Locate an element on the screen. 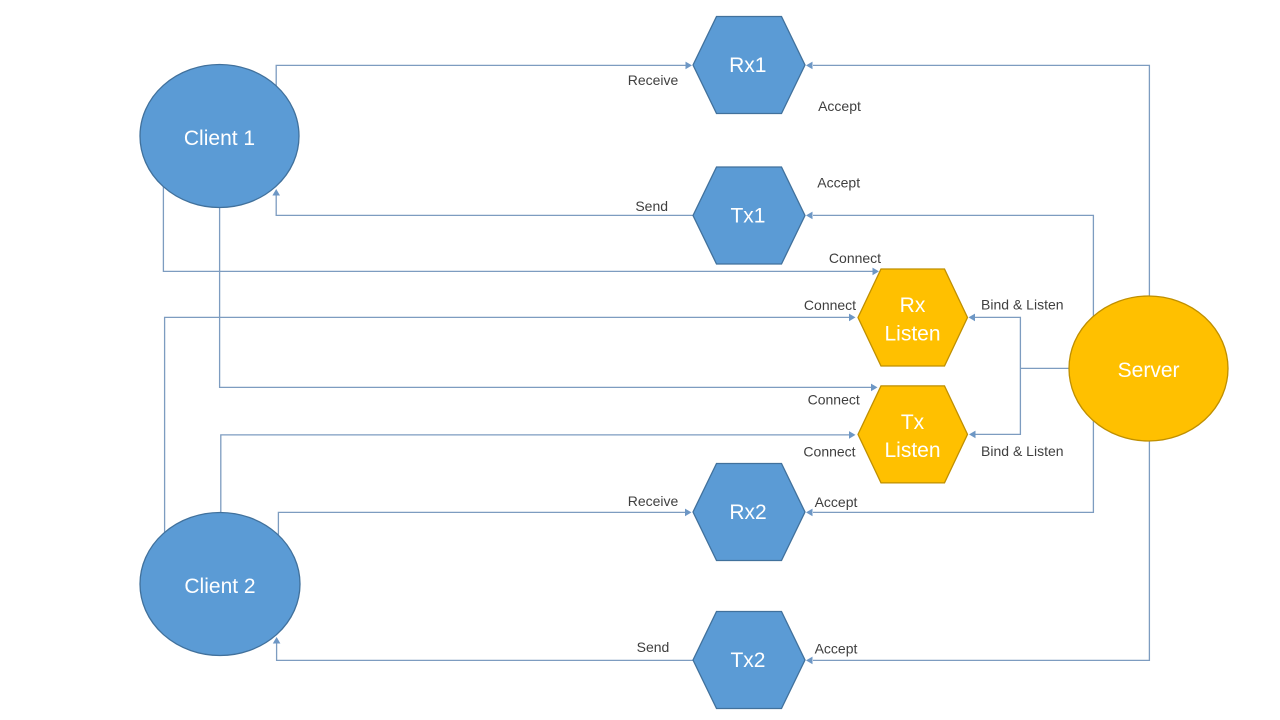 Image resolution: width=1280 pixels, height=720 pixels. svg-text: Rx is located at coordinates (913, 305).